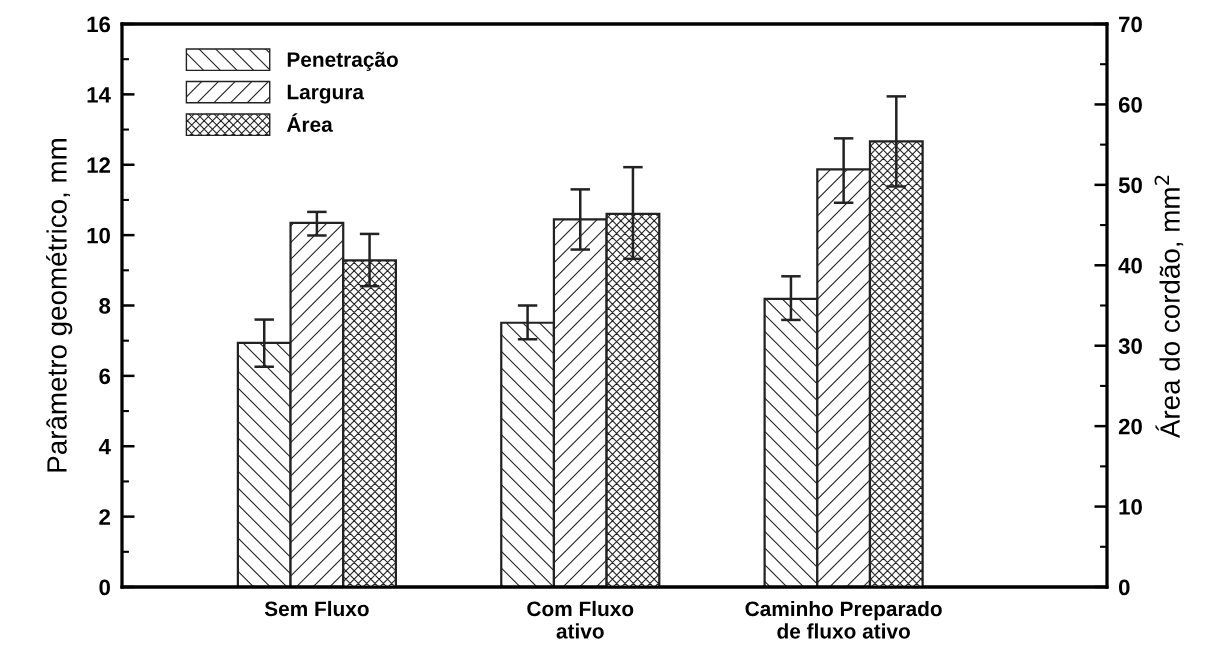  I want to click on x-tick-label: Sem Fluxo, so click(316, 608).